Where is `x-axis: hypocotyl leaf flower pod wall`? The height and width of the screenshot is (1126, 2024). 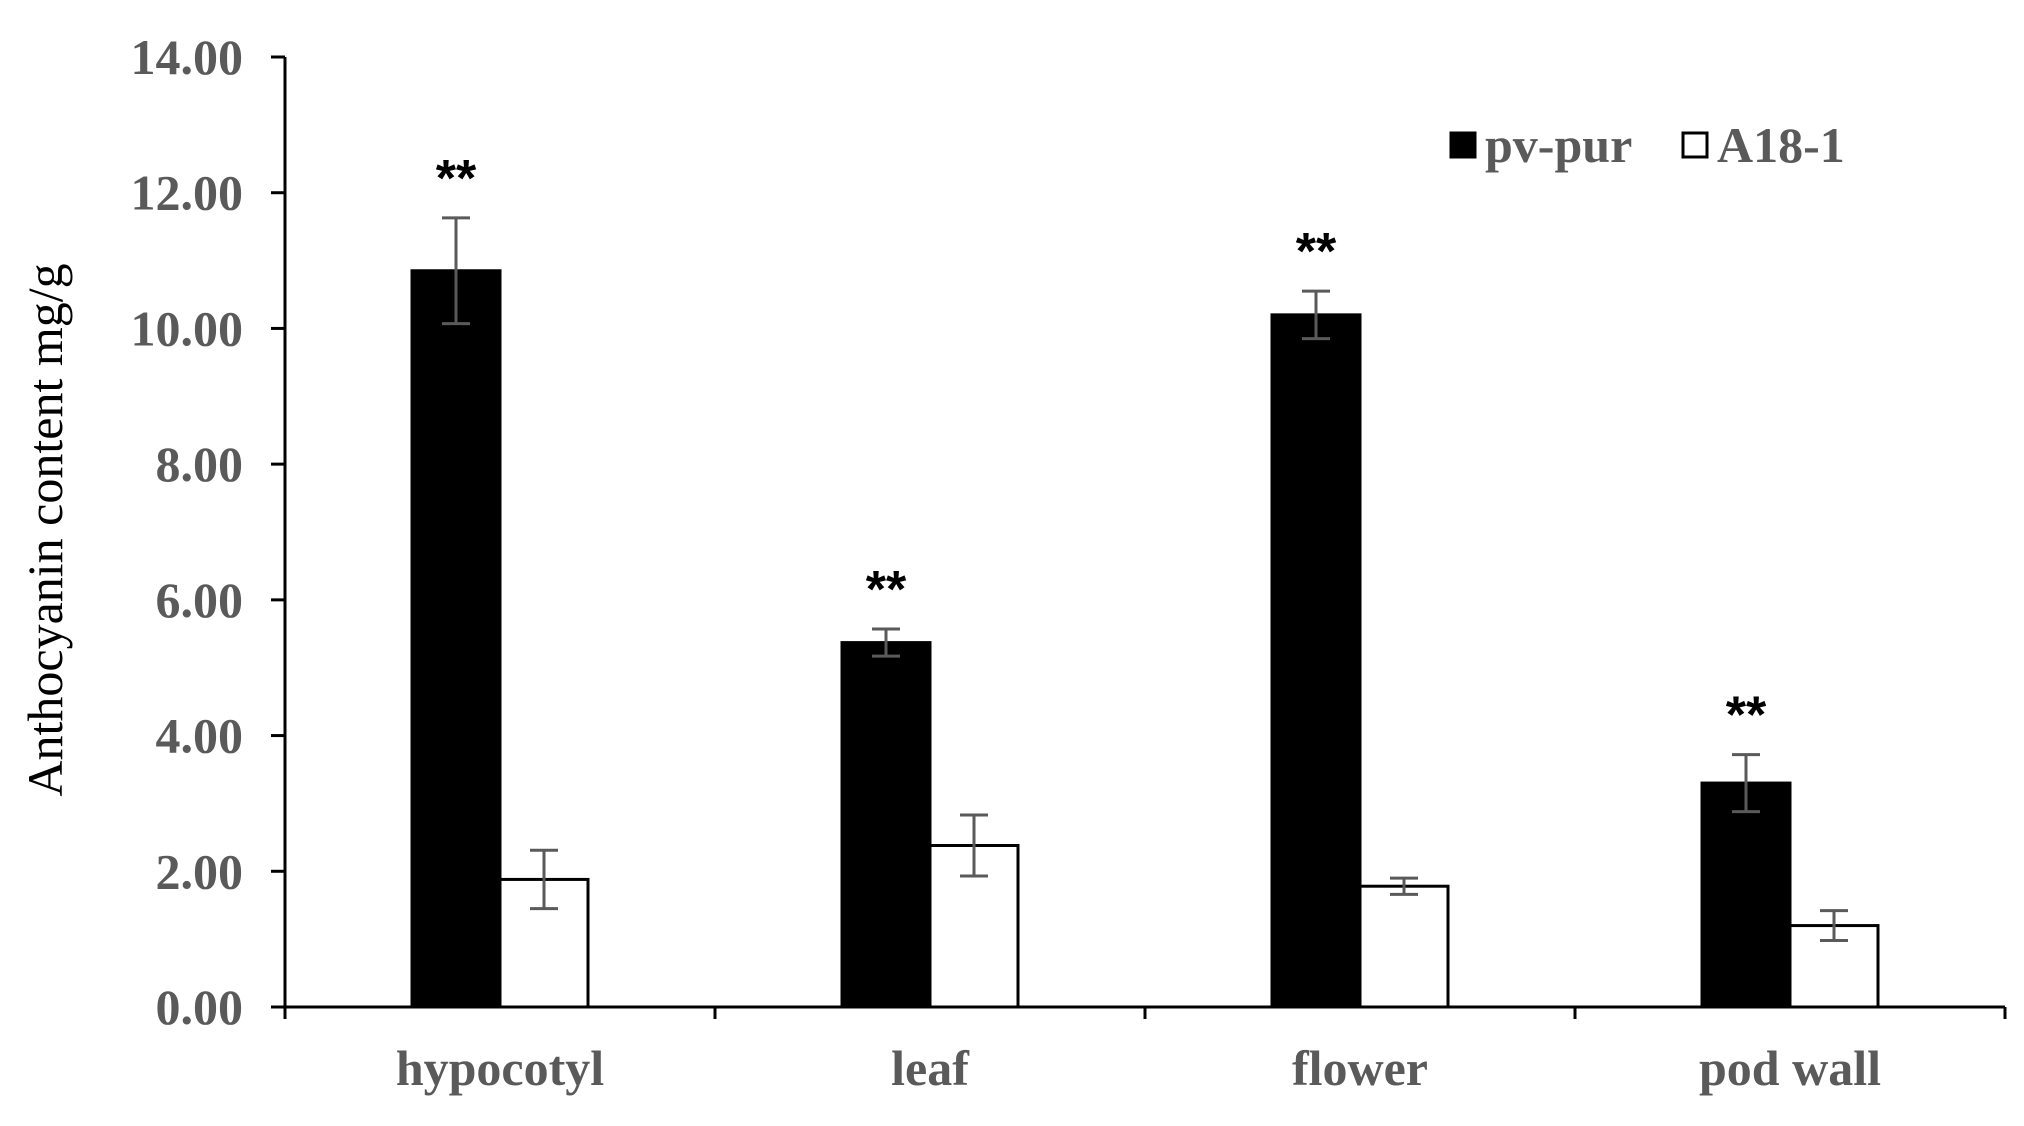 x-axis: hypocotyl leaf flower pod wall is located at coordinates (1145, 1050).